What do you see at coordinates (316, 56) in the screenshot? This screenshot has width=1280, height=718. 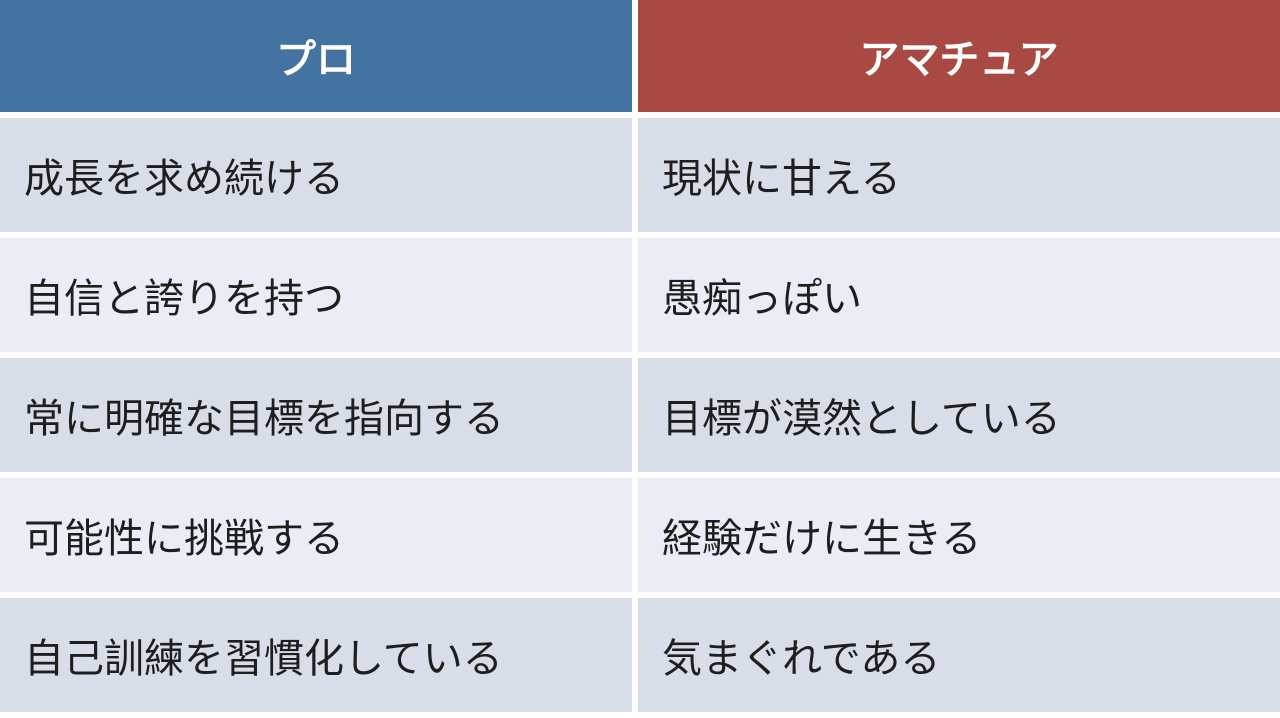 I see `header-pro: プロ` at bounding box center [316, 56].